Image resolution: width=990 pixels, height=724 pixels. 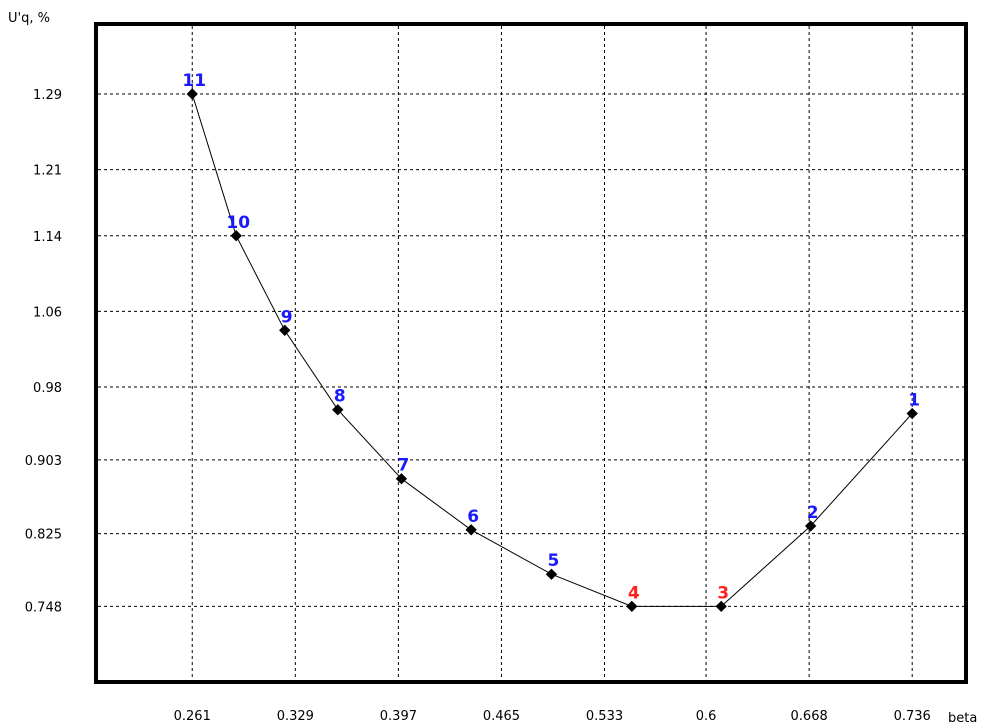 I want to click on data-point-label: 6, so click(x=473, y=517).